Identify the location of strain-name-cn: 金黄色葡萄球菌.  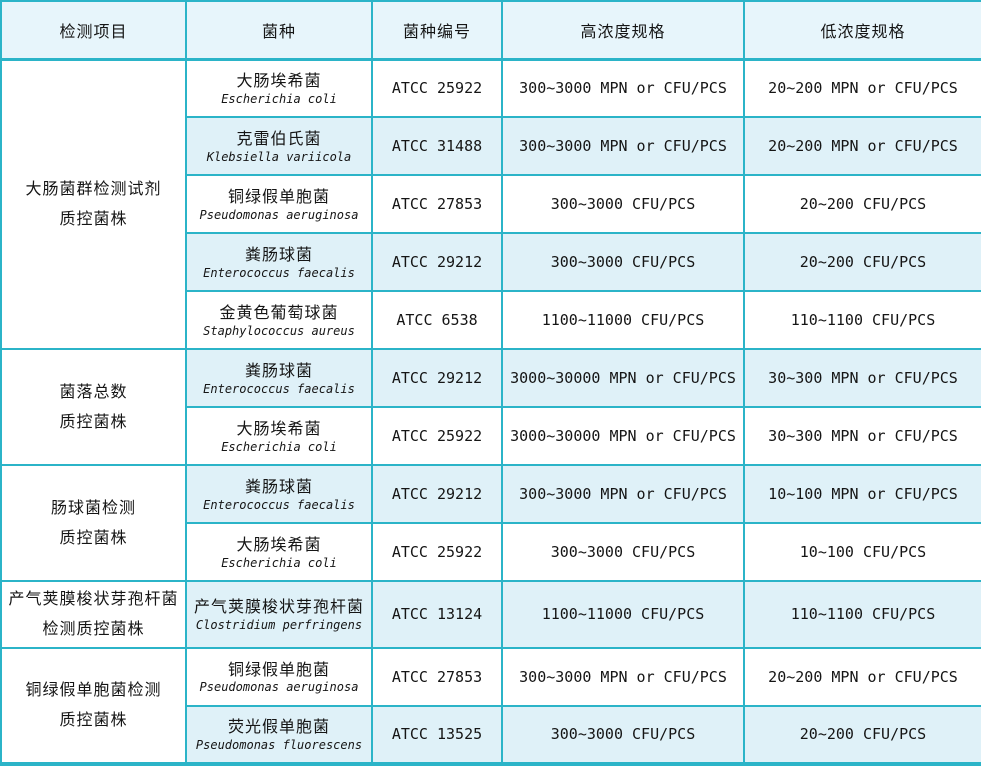
(279, 312).